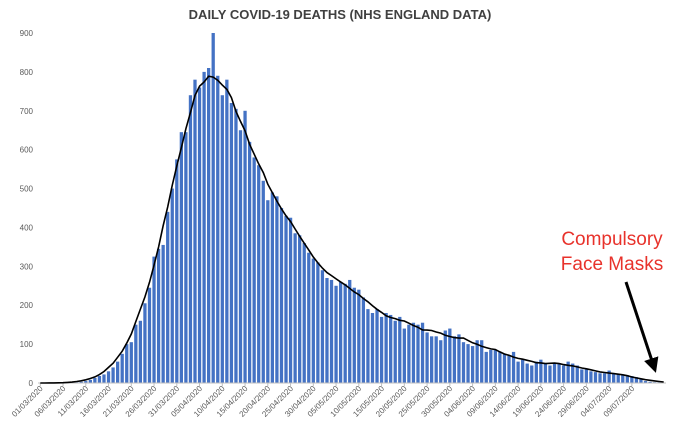  What do you see at coordinates (340, 14) in the screenshot?
I see `chart-title: DAILY COVID-19 DEATHS (NHS ENGLAND DATA)` at bounding box center [340, 14].